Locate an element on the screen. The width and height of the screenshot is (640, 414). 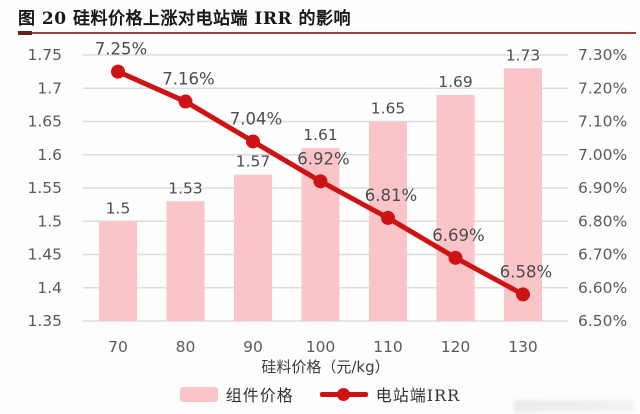
right-axis-tick: 7.20% is located at coordinates (602, 88).